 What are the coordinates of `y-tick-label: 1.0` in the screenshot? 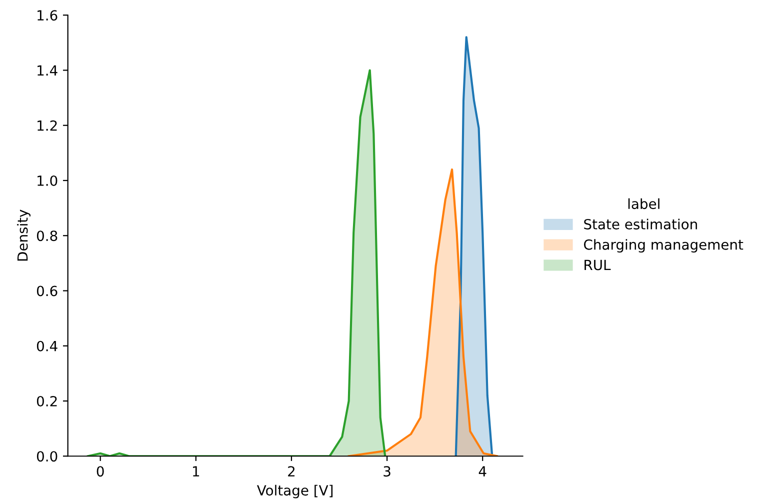 It's located at (48, 180).